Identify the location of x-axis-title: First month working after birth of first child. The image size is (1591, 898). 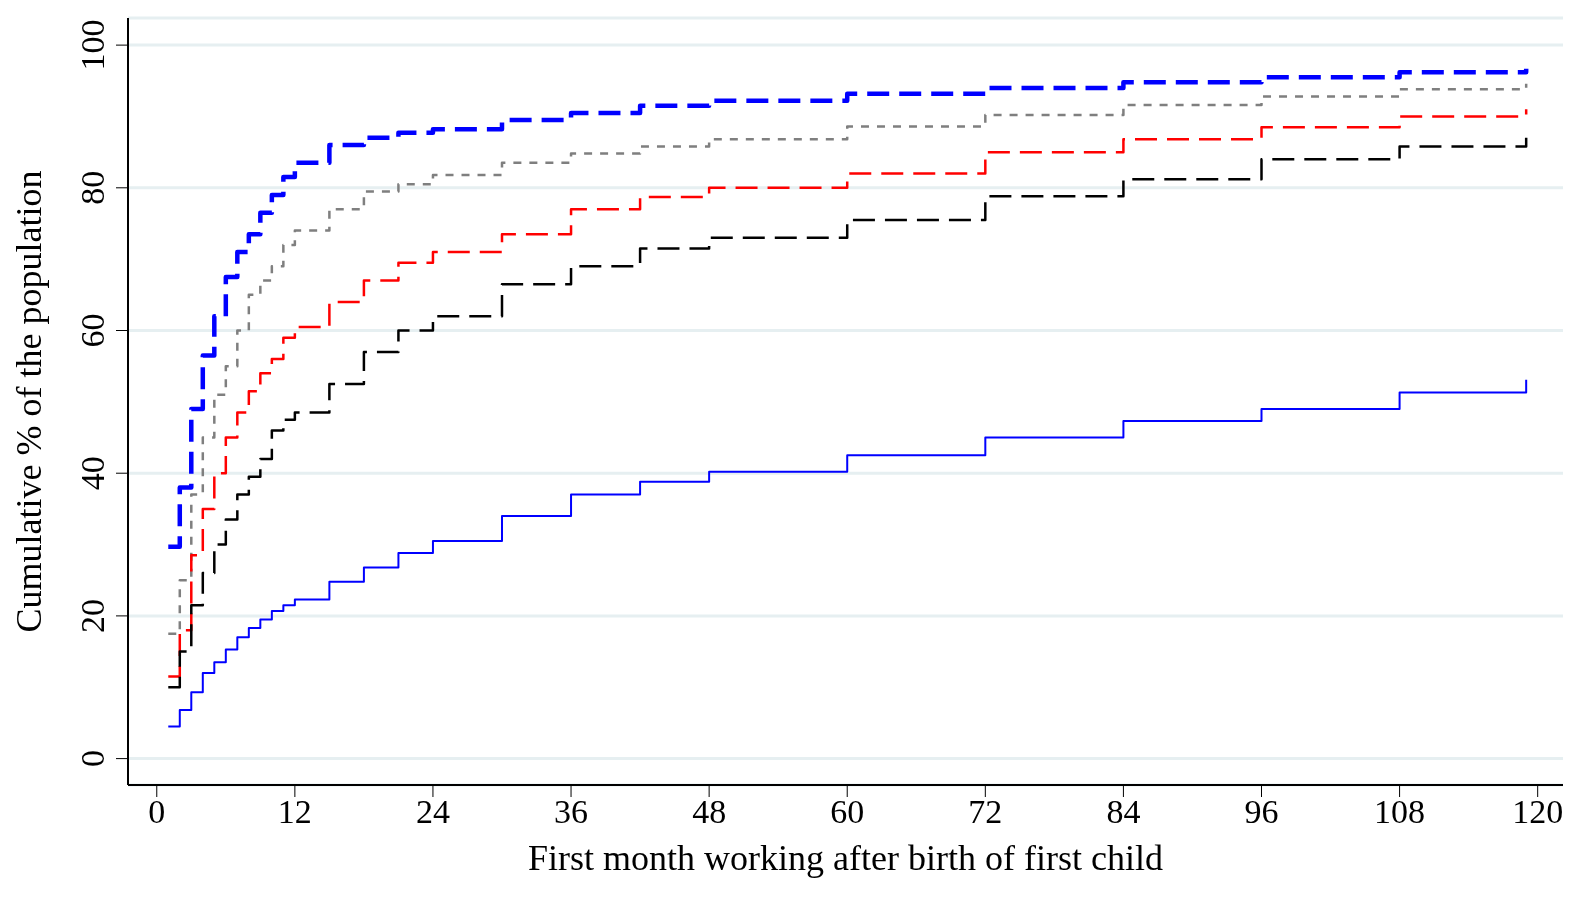
(845, 858).